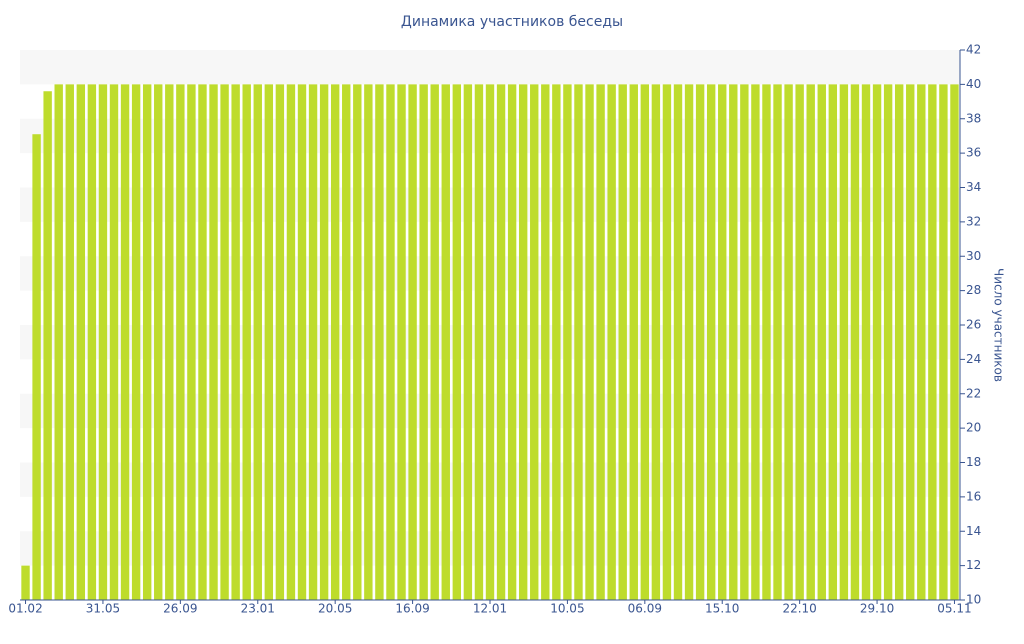 Image resolution: width=1024 pixels, height=644 pixels. I want to click on y-tick-label: 38, so click(973, 118).